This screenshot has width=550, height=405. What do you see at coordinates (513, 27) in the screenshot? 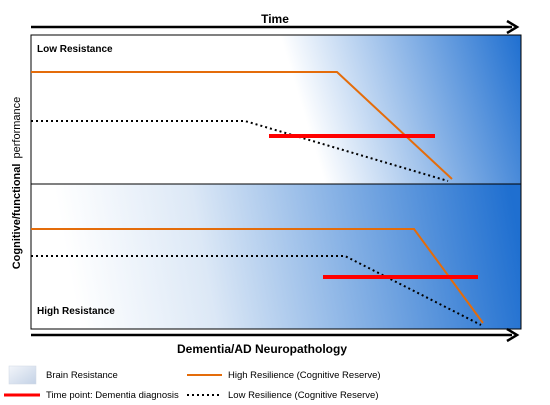
I see `time-arrow-head` at bounding box center [513, 27].